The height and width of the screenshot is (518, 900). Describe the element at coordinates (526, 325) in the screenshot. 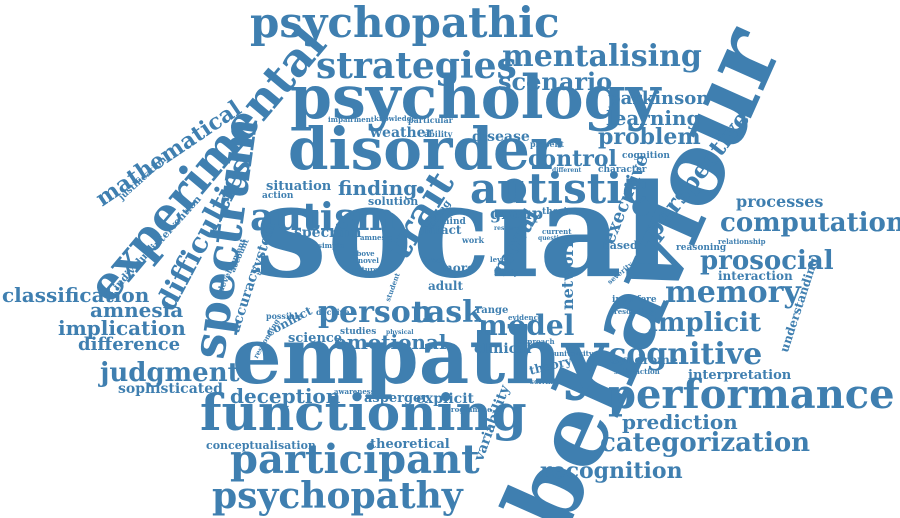

I see `word-model: model` at that location.